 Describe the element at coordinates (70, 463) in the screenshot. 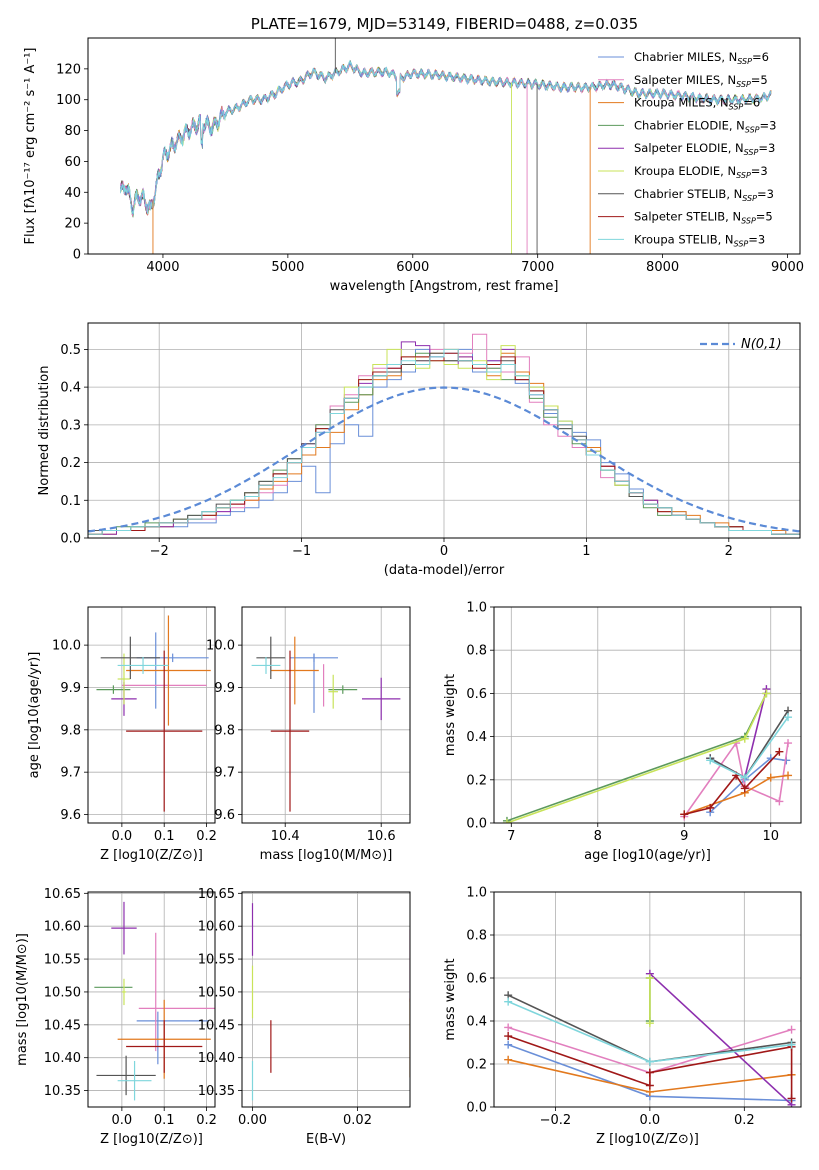

I see `y-tick-label: 0.2` at that location.